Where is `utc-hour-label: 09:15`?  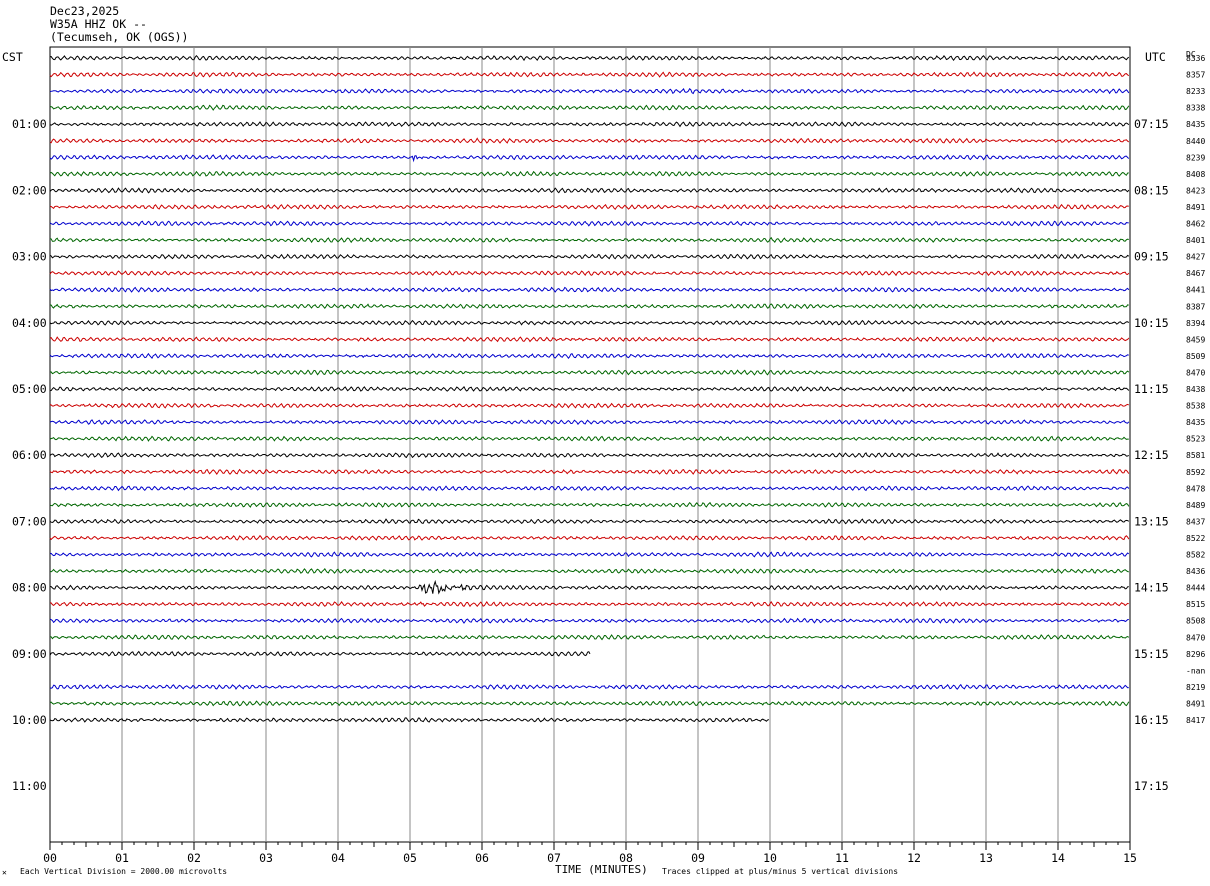
utc-hour-label: 09:15 is located at coordinates (1151, 257).